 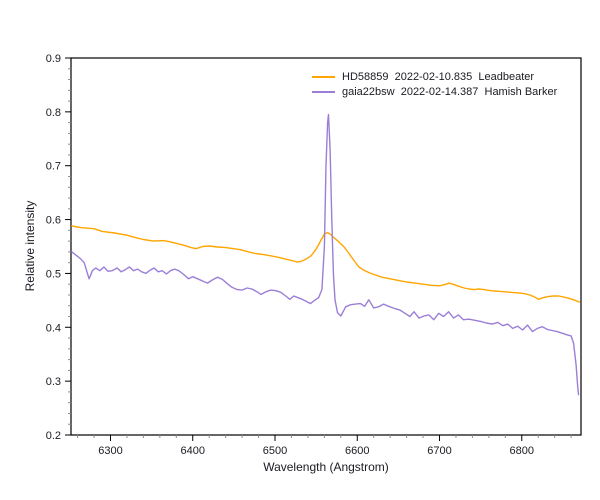 What do you see at coordinates (53, 221) in the screenshot?
I see `y-tick-label: 0.6` at bounding box center [53, 221].